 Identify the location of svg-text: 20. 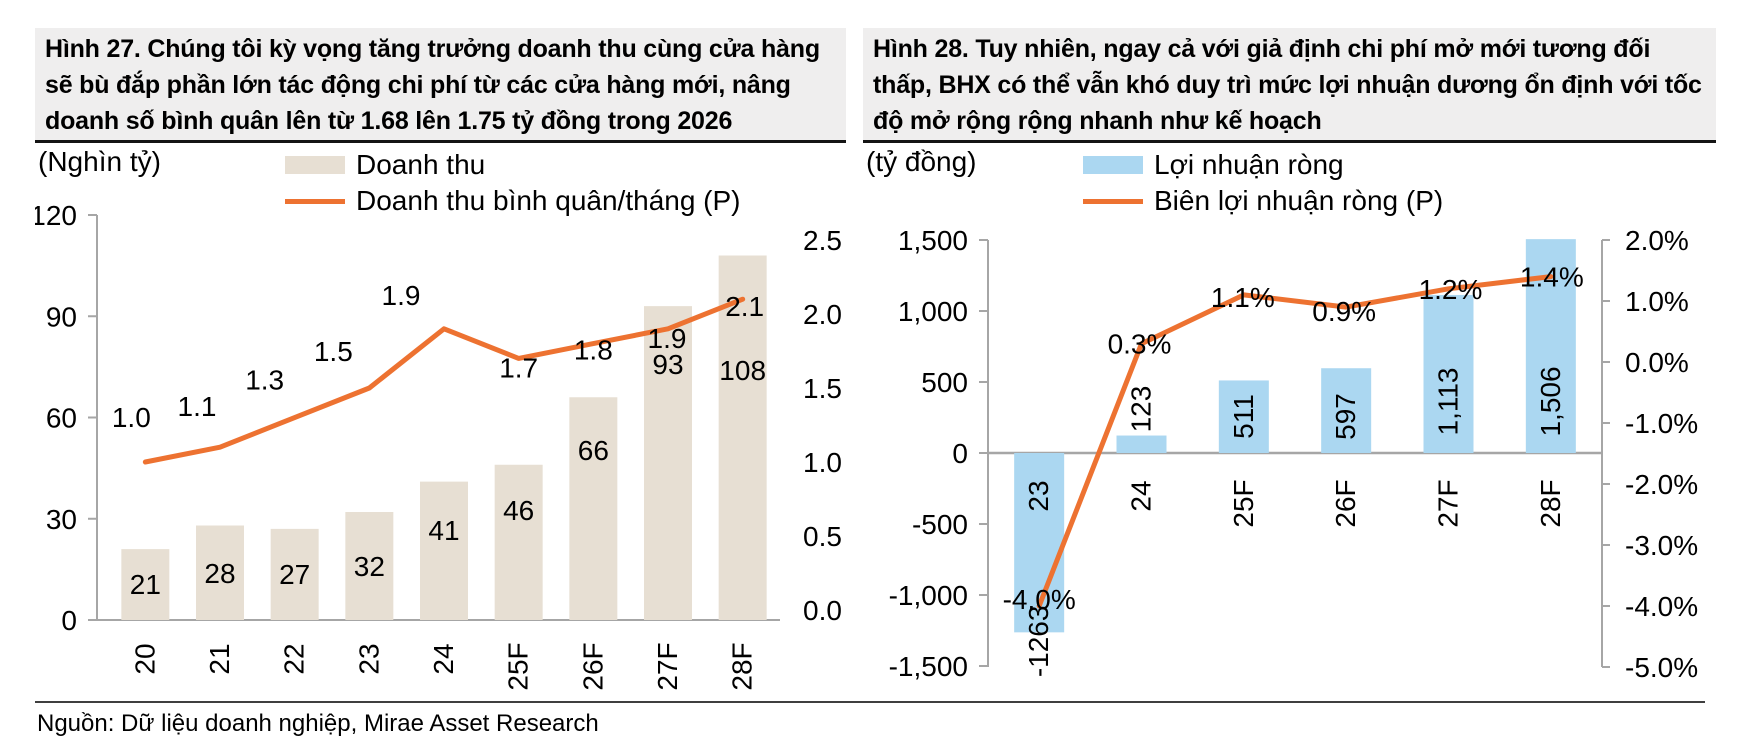
(144, 658).